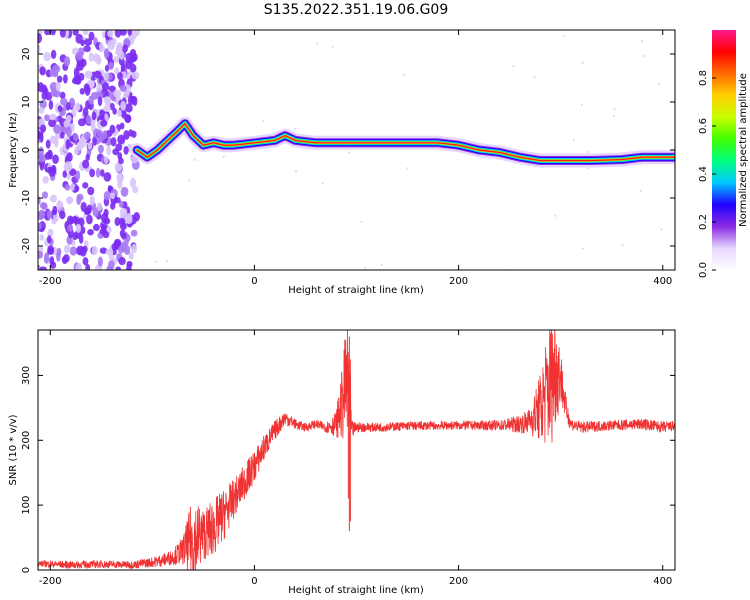 The image size is (750, 600). I want to click on colorbar-tick-label: 0.4, so click(703, 174).